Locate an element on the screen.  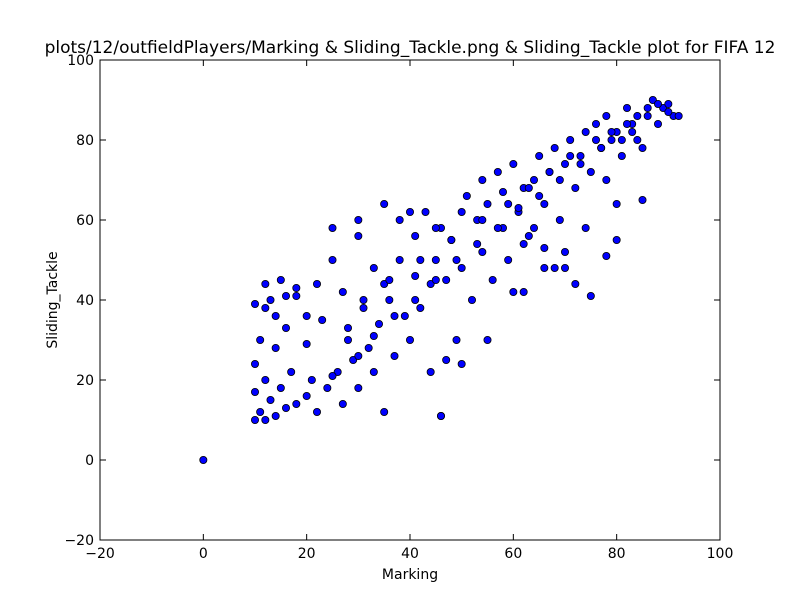
y-tick-label: 100 is located at coordinates (80, 61).